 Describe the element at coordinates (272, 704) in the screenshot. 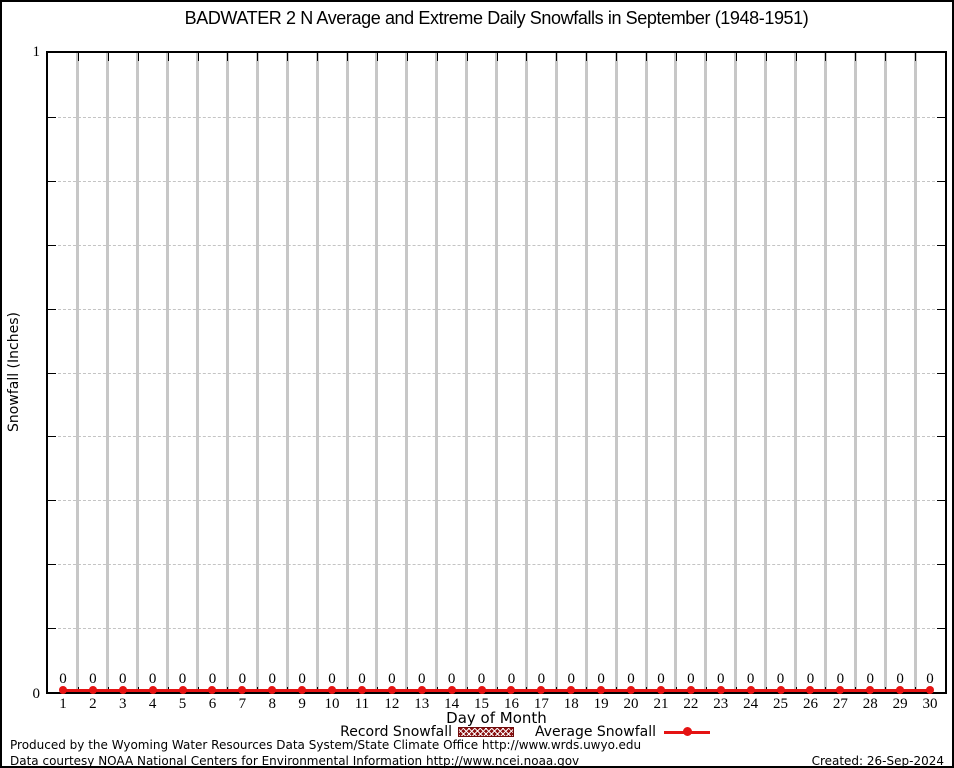

I see `x-axis-tick-label: 8` at that location.